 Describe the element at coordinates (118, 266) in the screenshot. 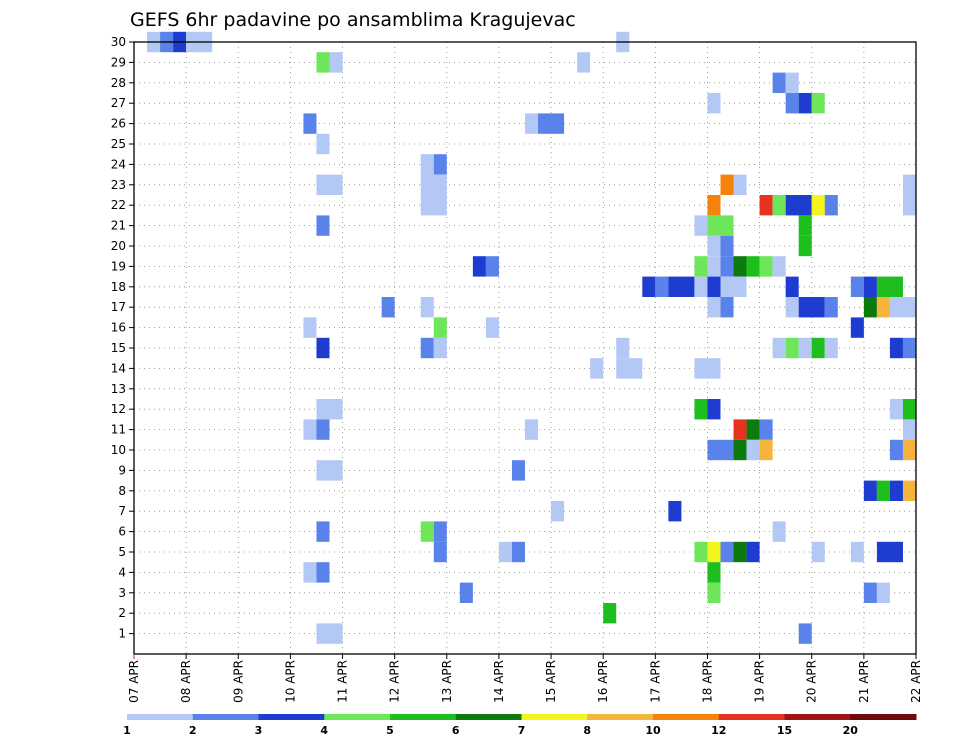

I see `y-tick-label: 19` at that location.